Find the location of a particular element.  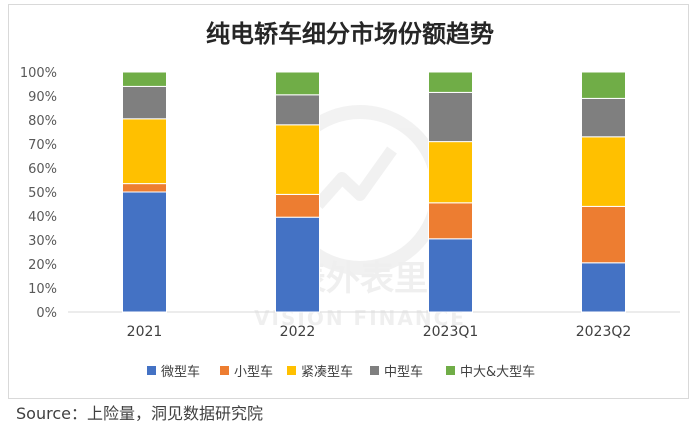

x-tick-label: 2022 is located at coordinates (298, 332).